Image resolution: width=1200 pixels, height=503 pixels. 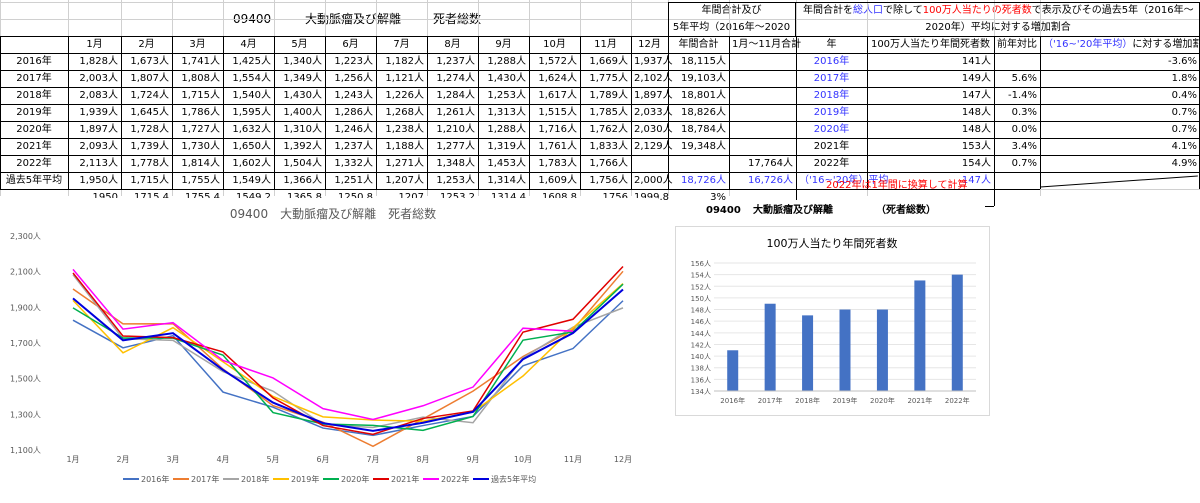 What do you see at coordinates (34, 78) in the screenshot?
I see `row-label: 2017年` at bounding box center [34, 78].